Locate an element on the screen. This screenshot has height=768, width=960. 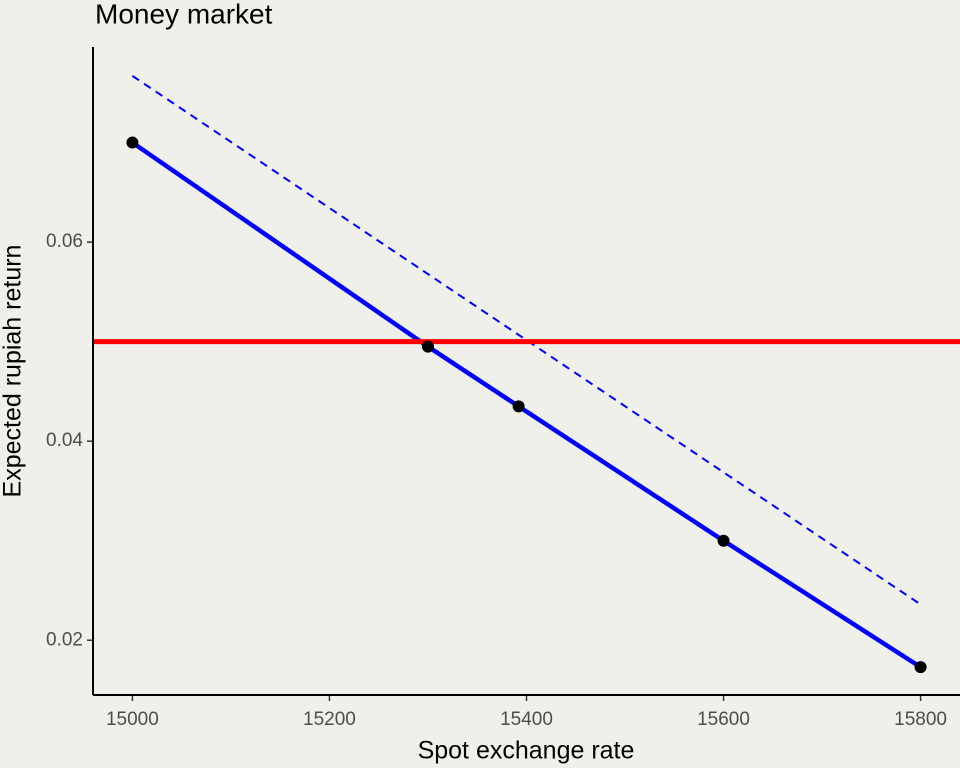
x-tick-label: 15400 is located at coordinates (526, 719).